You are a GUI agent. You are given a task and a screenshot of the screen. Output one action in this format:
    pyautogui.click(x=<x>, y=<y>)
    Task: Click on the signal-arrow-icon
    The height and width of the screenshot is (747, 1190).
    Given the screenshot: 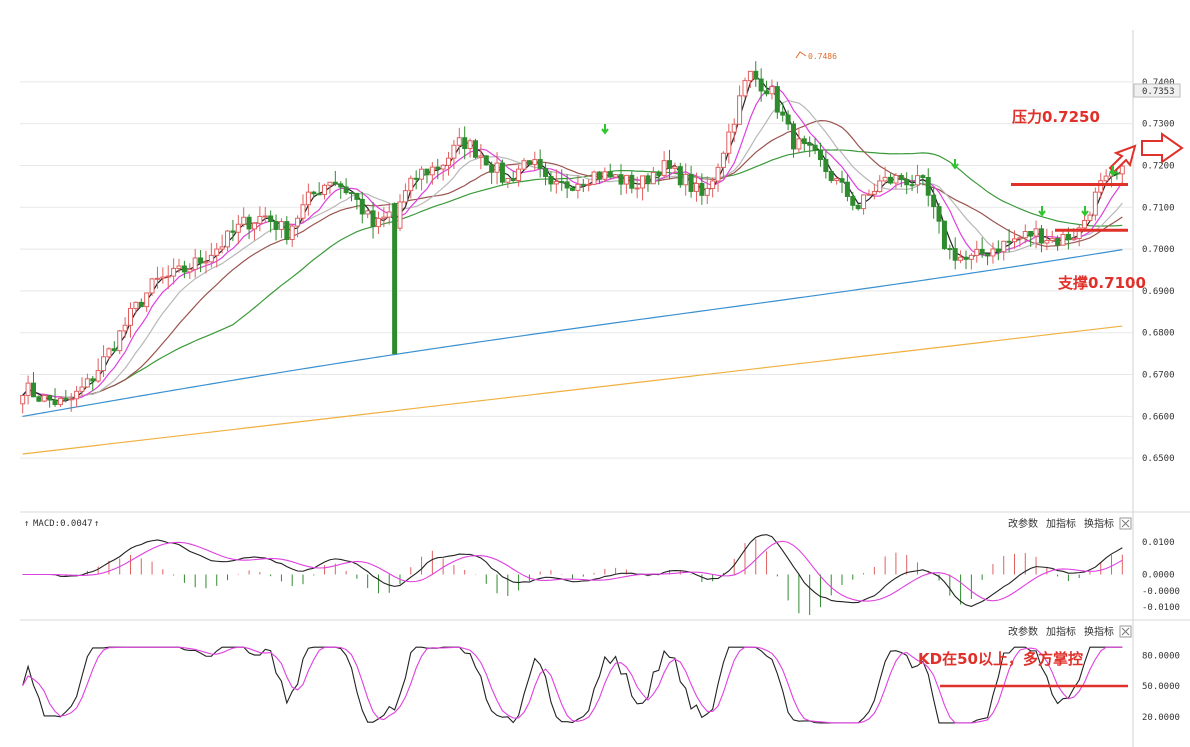 What is the action you would take?
    pyautogui.click(x=1085, y=211)
    